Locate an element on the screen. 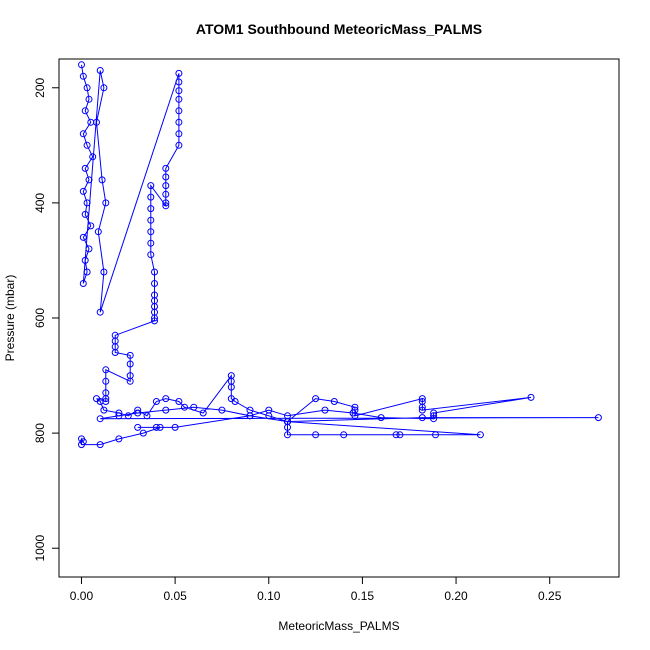 Image resolution: width=650 pixels, height=650 pixels. x-tick-label: 0.25 is located at coordinates (550, 596).